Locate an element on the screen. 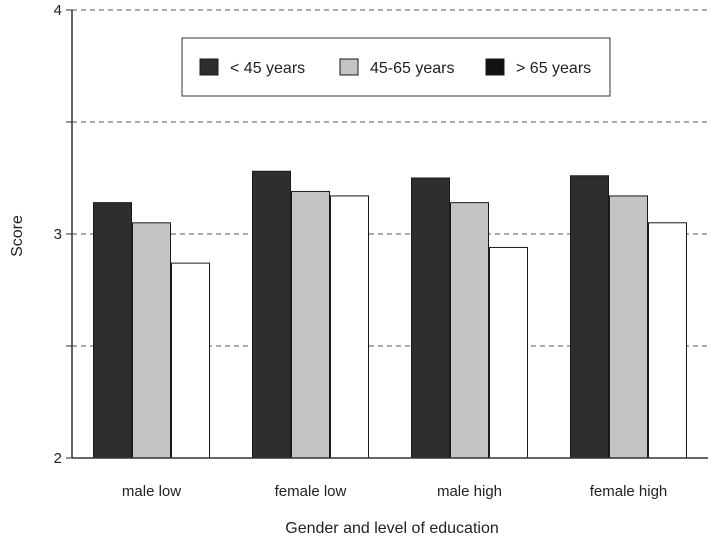  y-tick-label: 4 is located at coordinates (58, 10).